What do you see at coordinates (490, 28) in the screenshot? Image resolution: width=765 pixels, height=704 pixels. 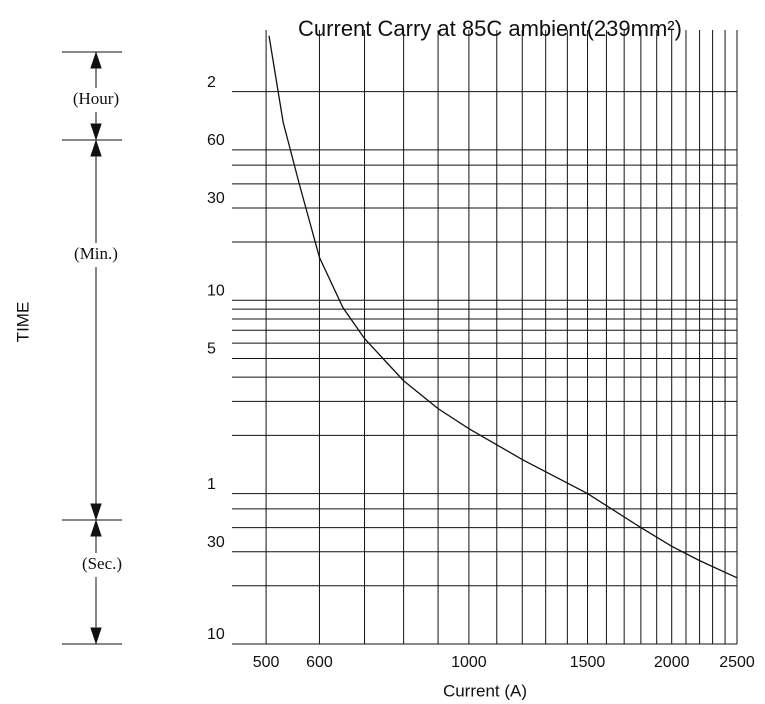 I see `chart-title: Current Carry at 85C ambient(239mm²)` at bounding box center [490, 28].